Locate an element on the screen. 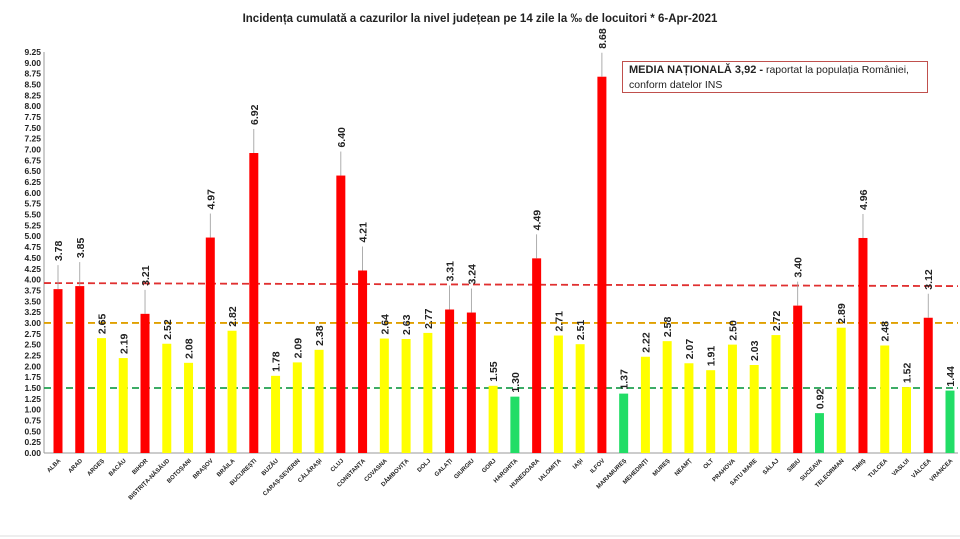 Image resolution: width=960 pixels, height=539 pixels. category-label: TIMIȘ is located at coordinates (860, 466).